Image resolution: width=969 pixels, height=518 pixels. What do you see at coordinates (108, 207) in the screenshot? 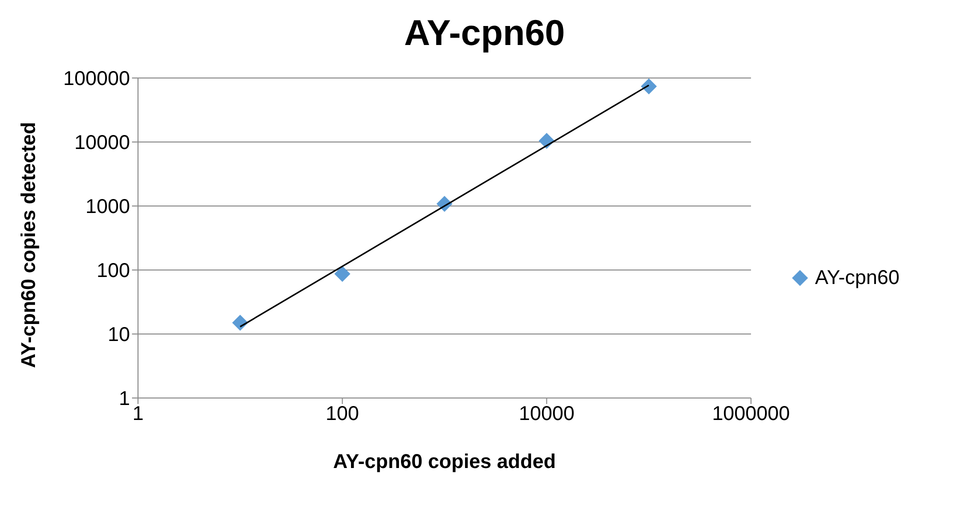
I see `y-tick-label: 1000` at bounding box center [108, 207].